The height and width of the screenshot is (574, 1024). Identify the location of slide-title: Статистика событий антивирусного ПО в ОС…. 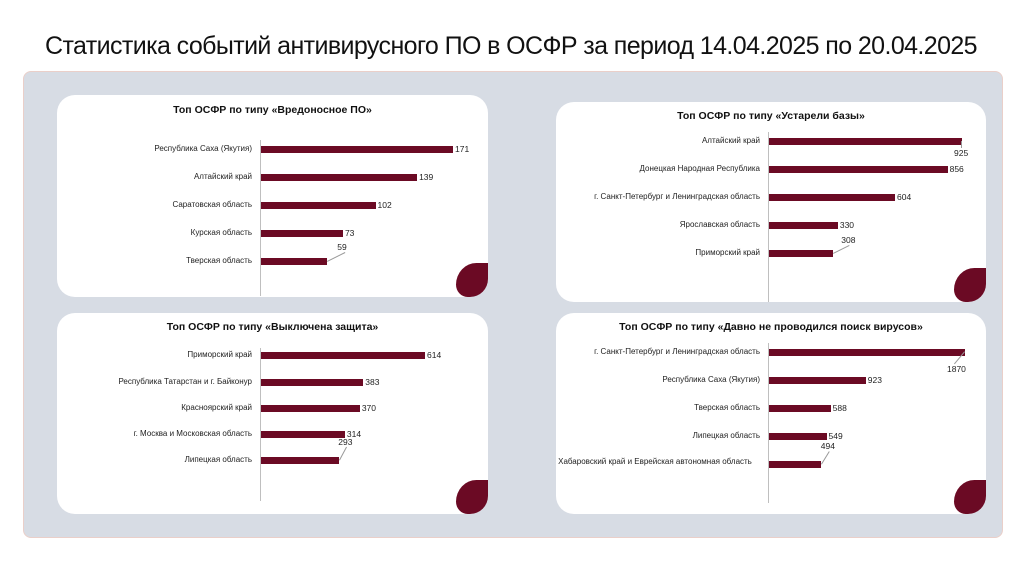
(511, 46).